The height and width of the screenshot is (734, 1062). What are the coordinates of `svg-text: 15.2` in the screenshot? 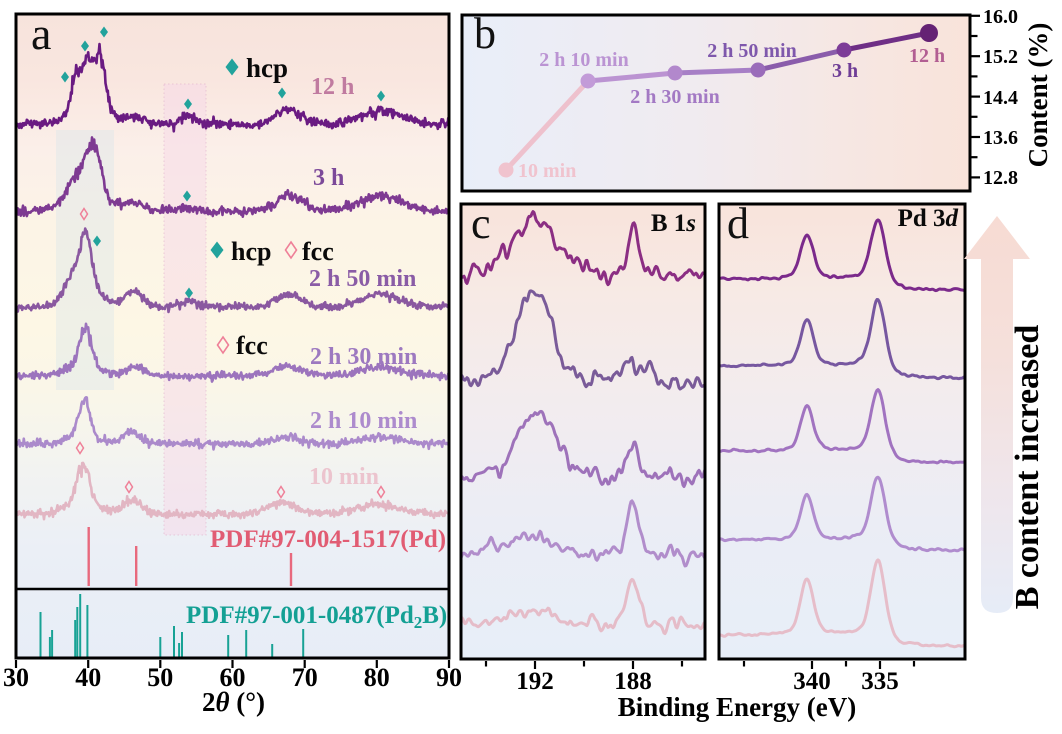 It's located at (1000, 57).